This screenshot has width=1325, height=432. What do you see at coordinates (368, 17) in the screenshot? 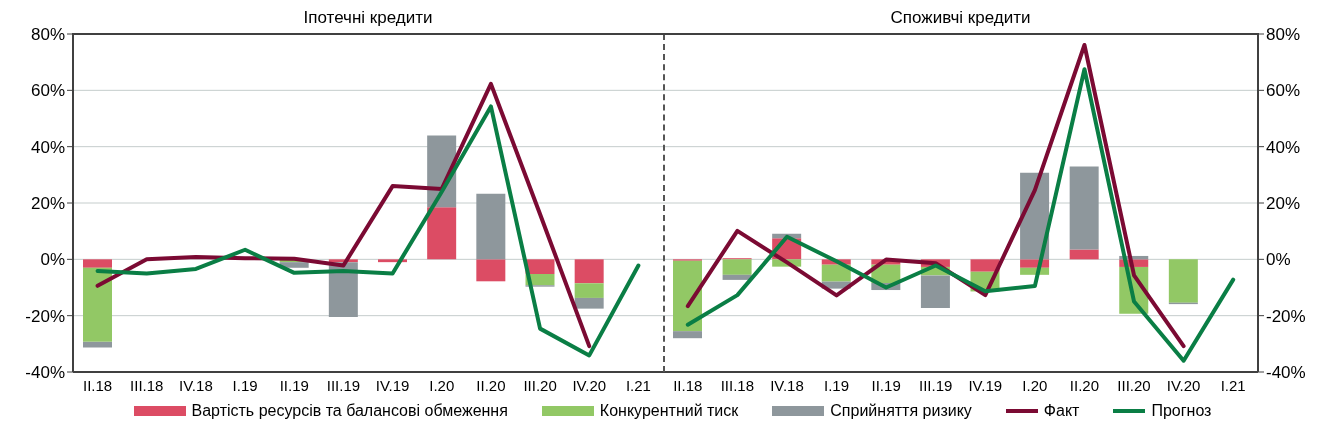
I see `chart-title: Іпотечні кредити` at bounding box center [368, 17].